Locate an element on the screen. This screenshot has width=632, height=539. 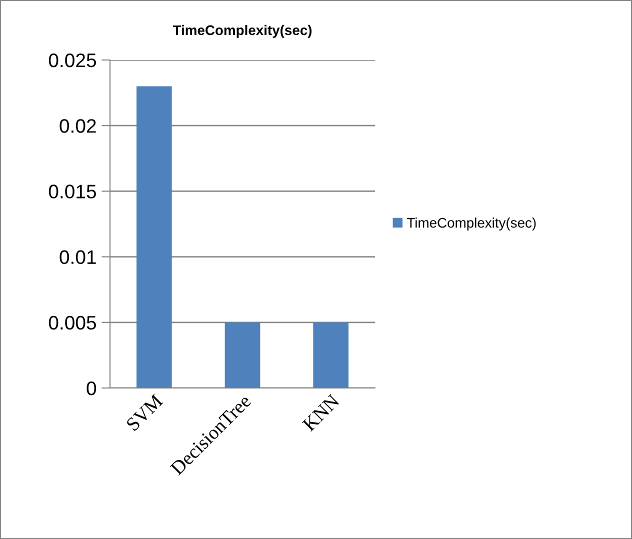
legend-label: TimeComplexity(sec) is located at coordinates (471, 224).